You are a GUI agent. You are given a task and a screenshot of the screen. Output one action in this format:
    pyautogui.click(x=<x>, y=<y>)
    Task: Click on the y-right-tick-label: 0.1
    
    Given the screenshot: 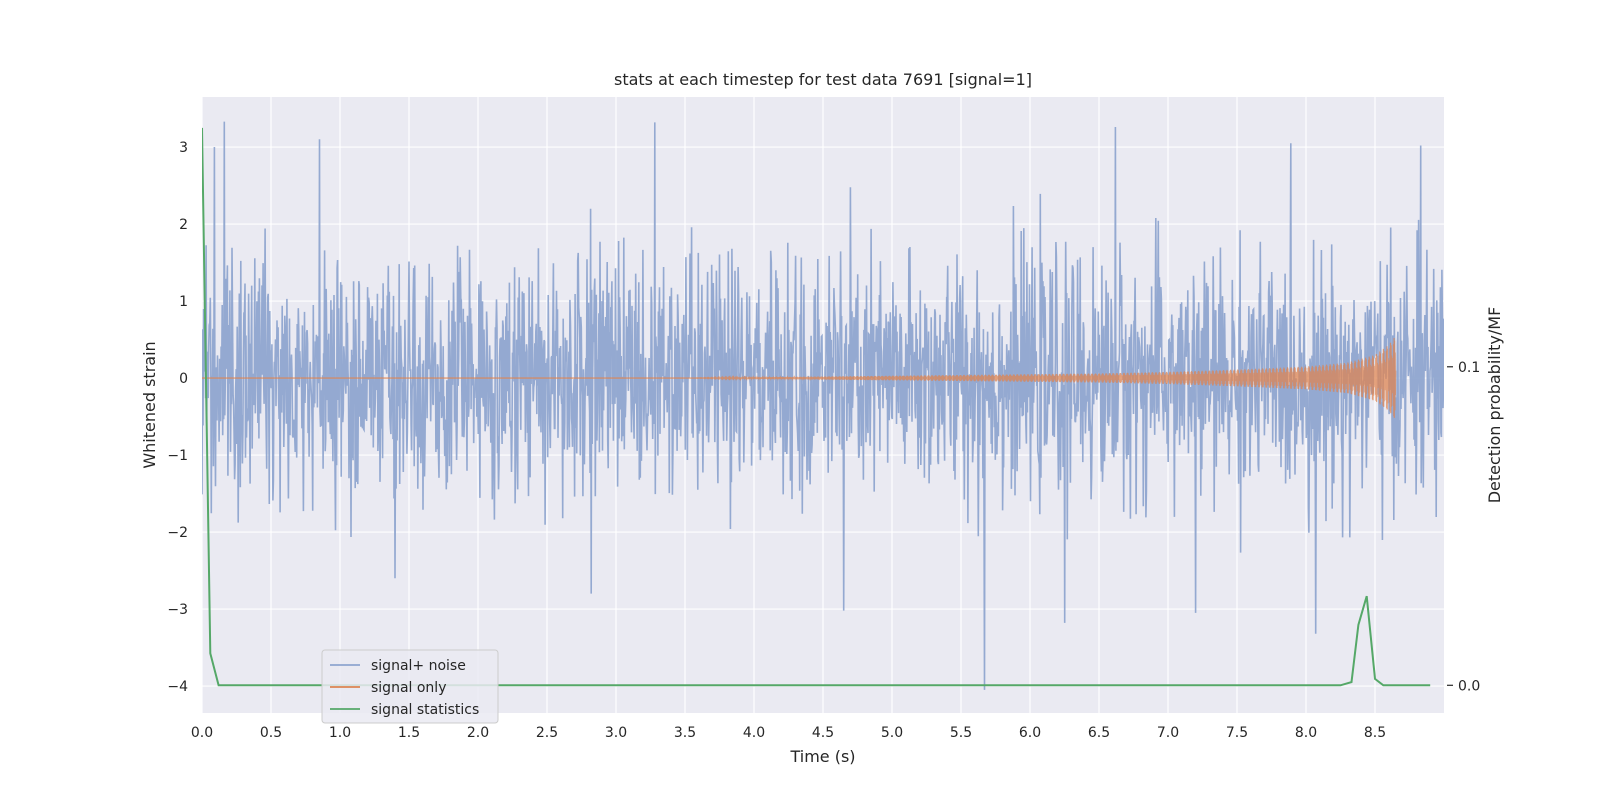 What is the action you would take?
    pyautogui.click(x=1469, y=368)
    